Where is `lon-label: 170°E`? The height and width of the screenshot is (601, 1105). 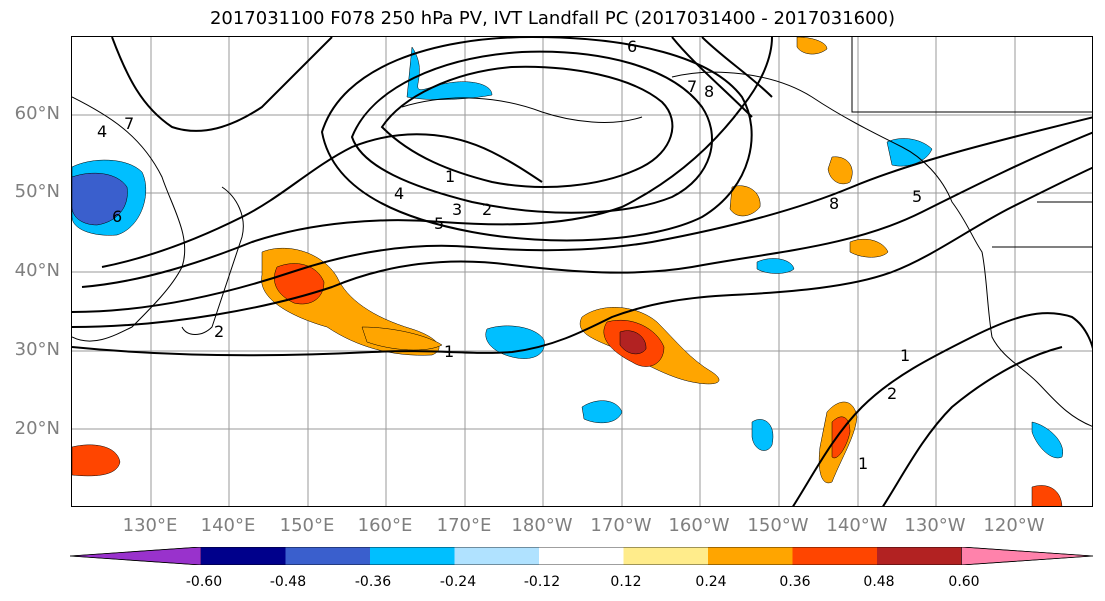
lon-label: 170°E is located at coordinates (464, 525).